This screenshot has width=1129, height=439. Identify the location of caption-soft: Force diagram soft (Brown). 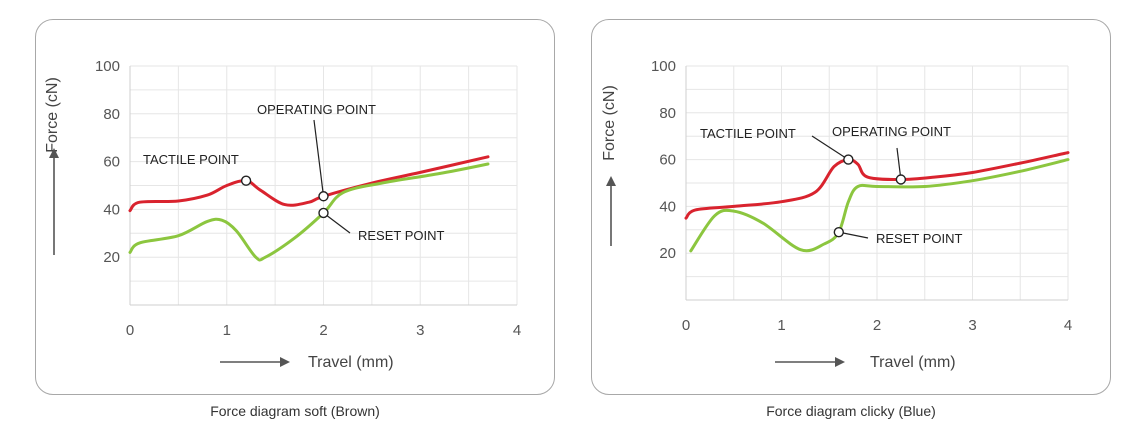
(295, 411).